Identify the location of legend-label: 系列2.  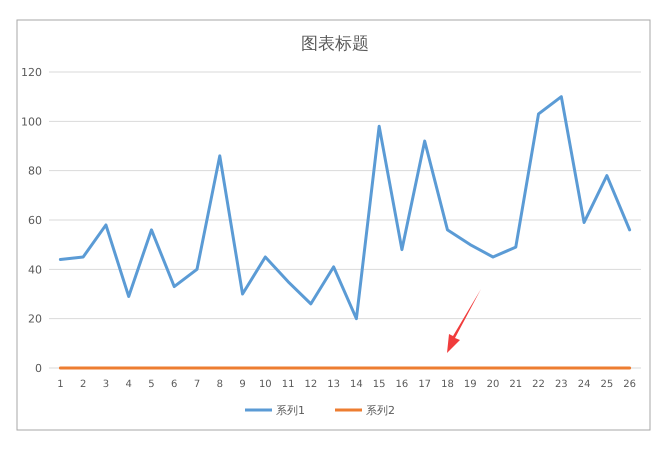
(380, 410).